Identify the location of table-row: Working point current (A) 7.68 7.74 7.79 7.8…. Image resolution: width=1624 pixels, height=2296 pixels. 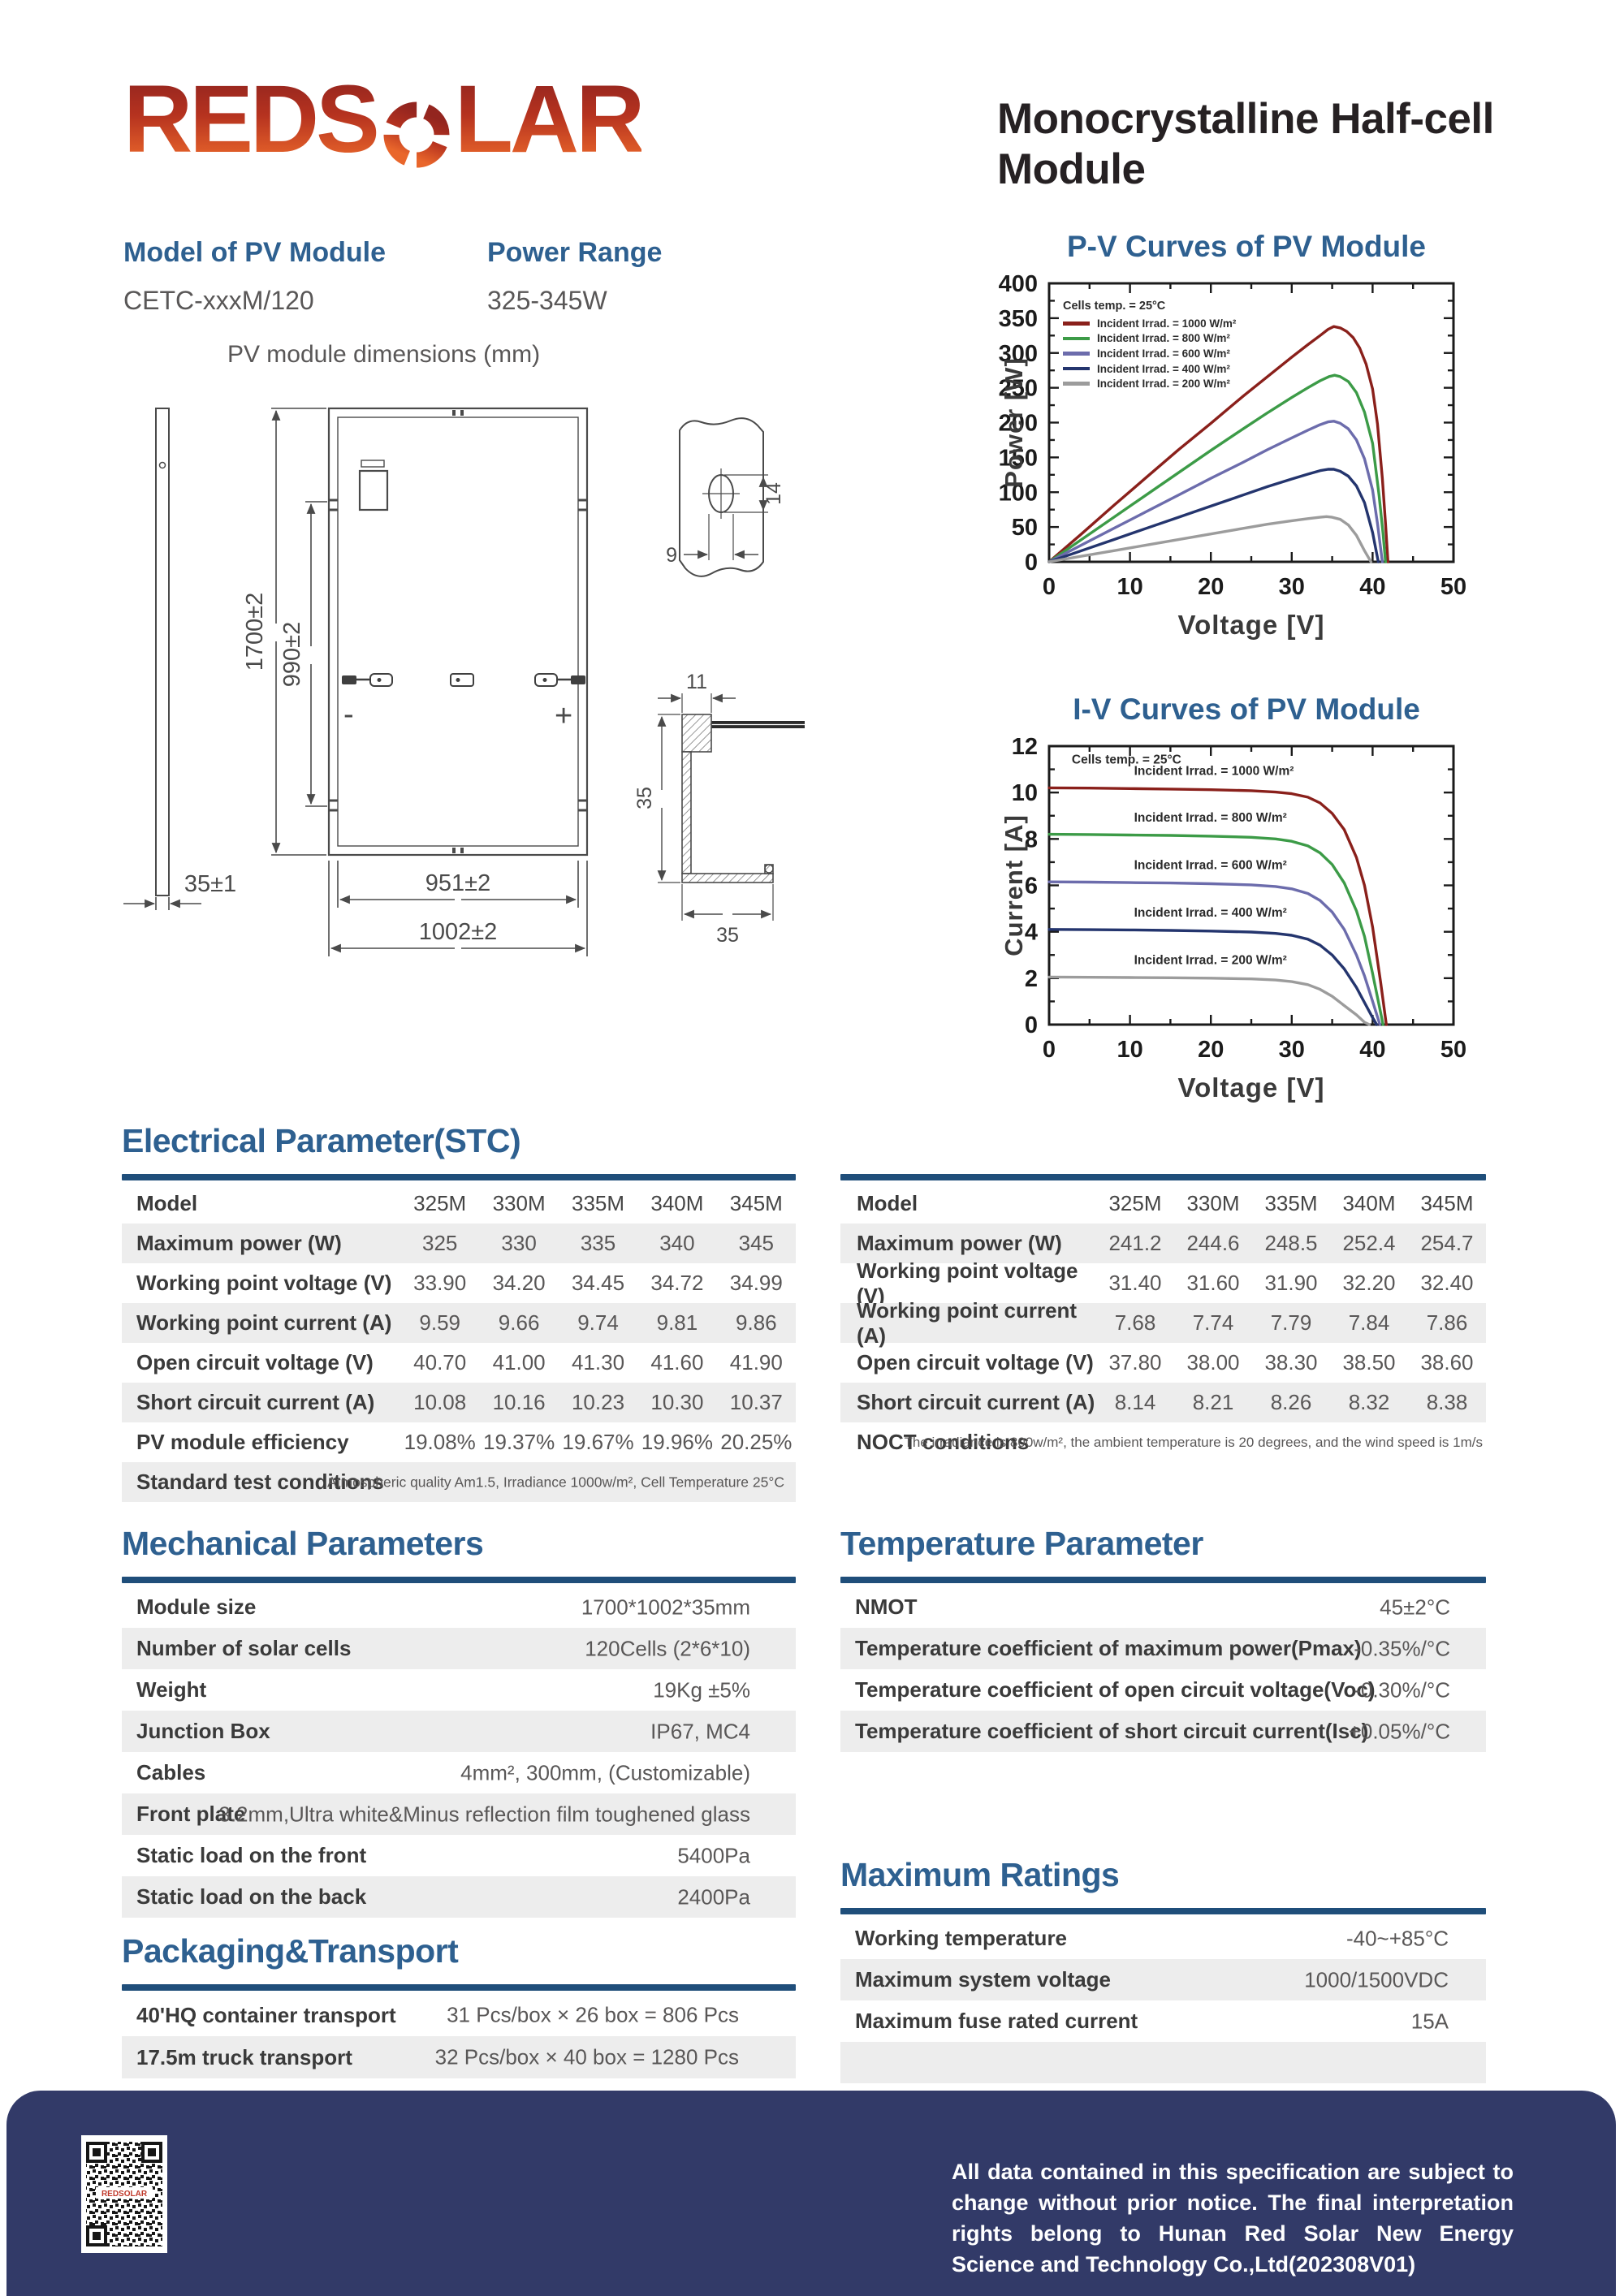
(1163, 1323).